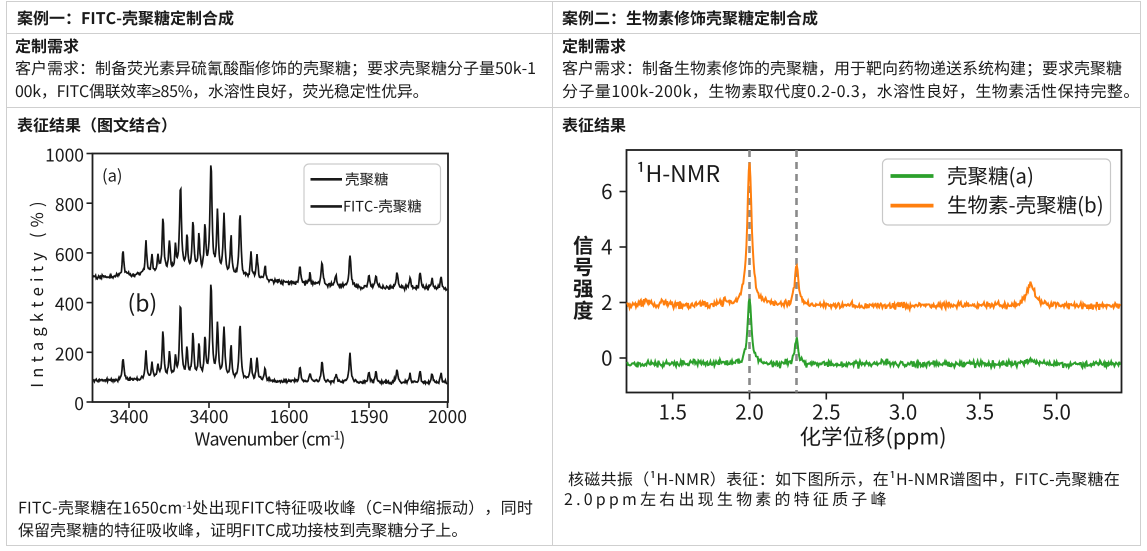 The height and width of the screenshot is (551, 1147). What do you see at coordinates (826, 411) in the screenshot?
I see `svg-text: 2.5` at bounding box center [826, 411].